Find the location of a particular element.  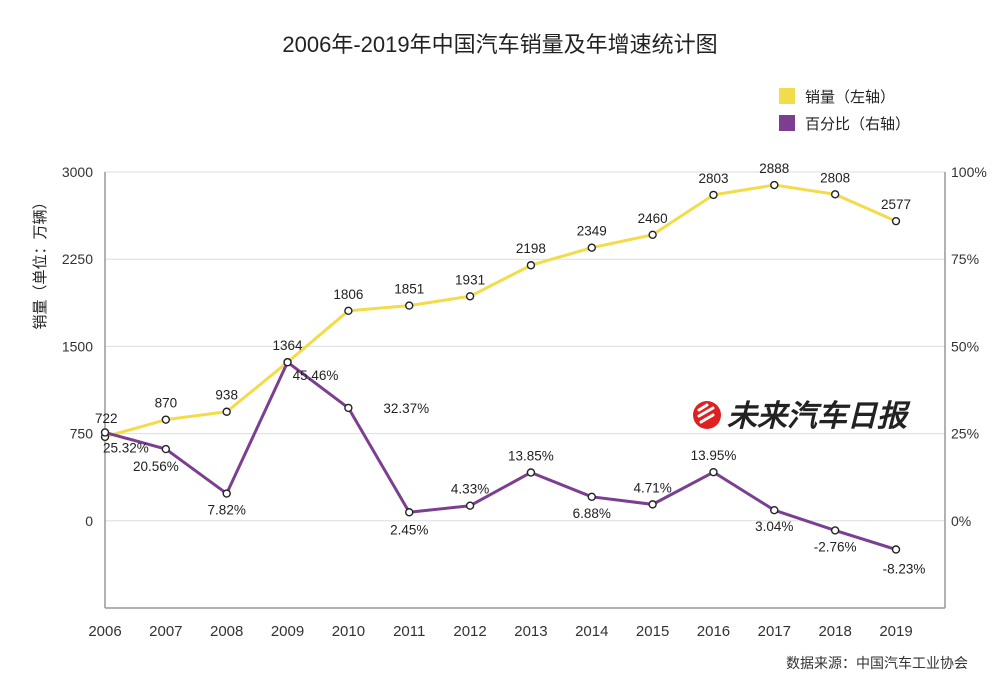

legend-swatch-sales is located at coordinates (787, 96).